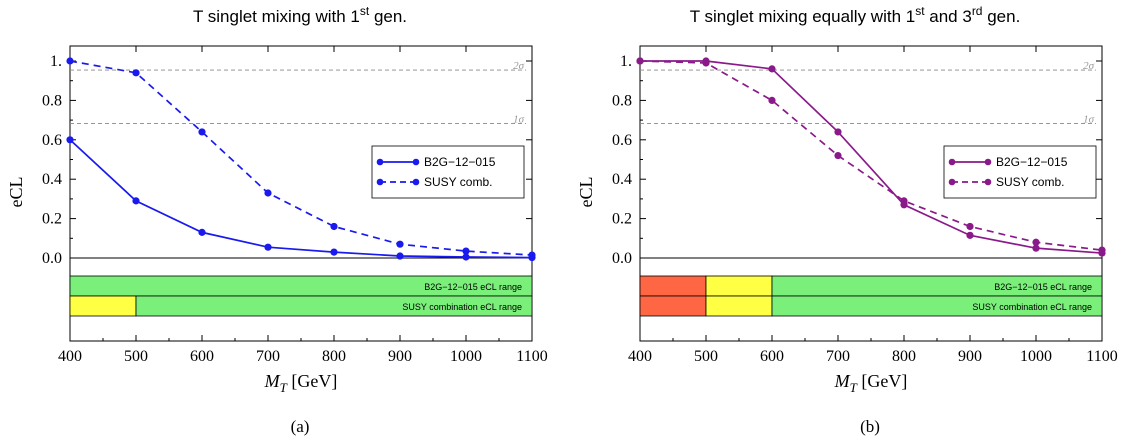 Image resolution: width=1127 pixels, height=443 pixels. What do you see at coordinates (948, 16) in the screenshot?
I see `chart-title-mid: and 3` at bounding box center [948, 16].